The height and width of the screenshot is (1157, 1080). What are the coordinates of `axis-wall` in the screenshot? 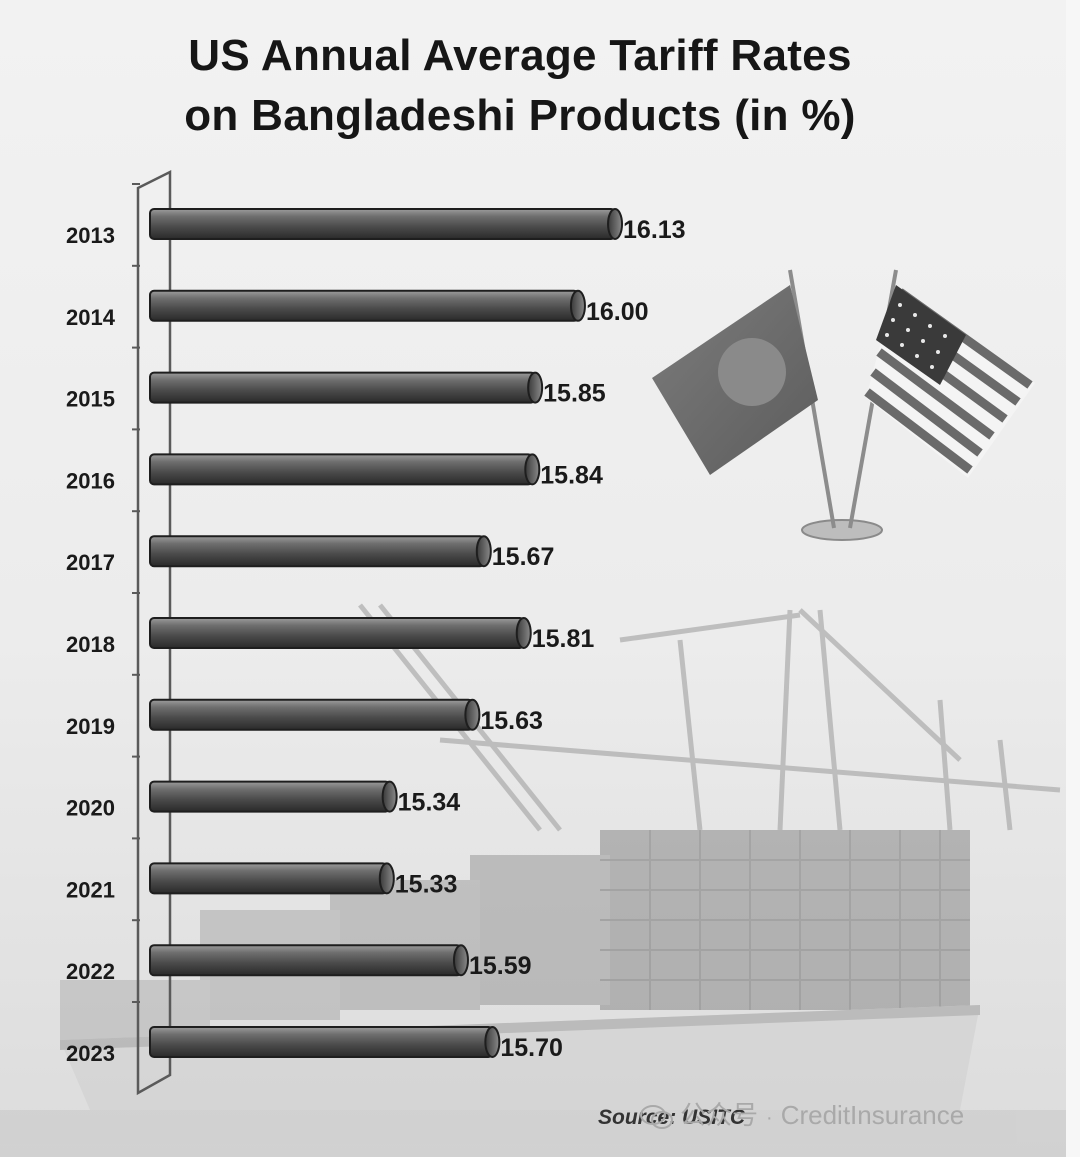 It's located at (154, 632).